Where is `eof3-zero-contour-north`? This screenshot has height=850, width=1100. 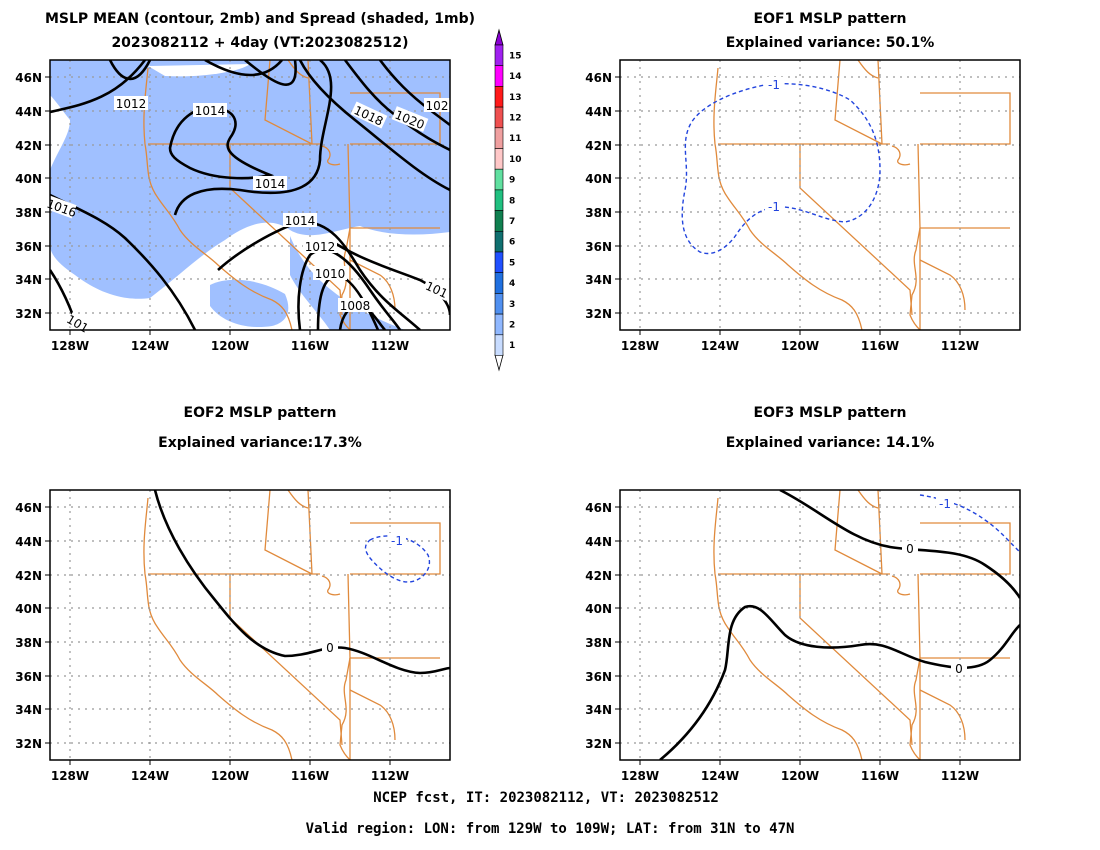 eof3-zero-contour-north is located at coordinates (899, 544).